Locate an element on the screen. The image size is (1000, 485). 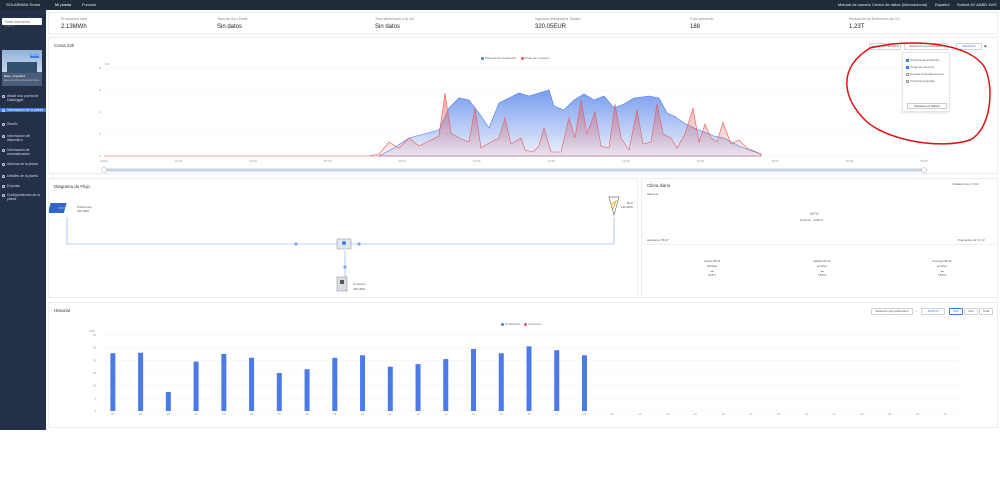
legend-item-production: Potencia de producción is located at coordinates (498, 58).